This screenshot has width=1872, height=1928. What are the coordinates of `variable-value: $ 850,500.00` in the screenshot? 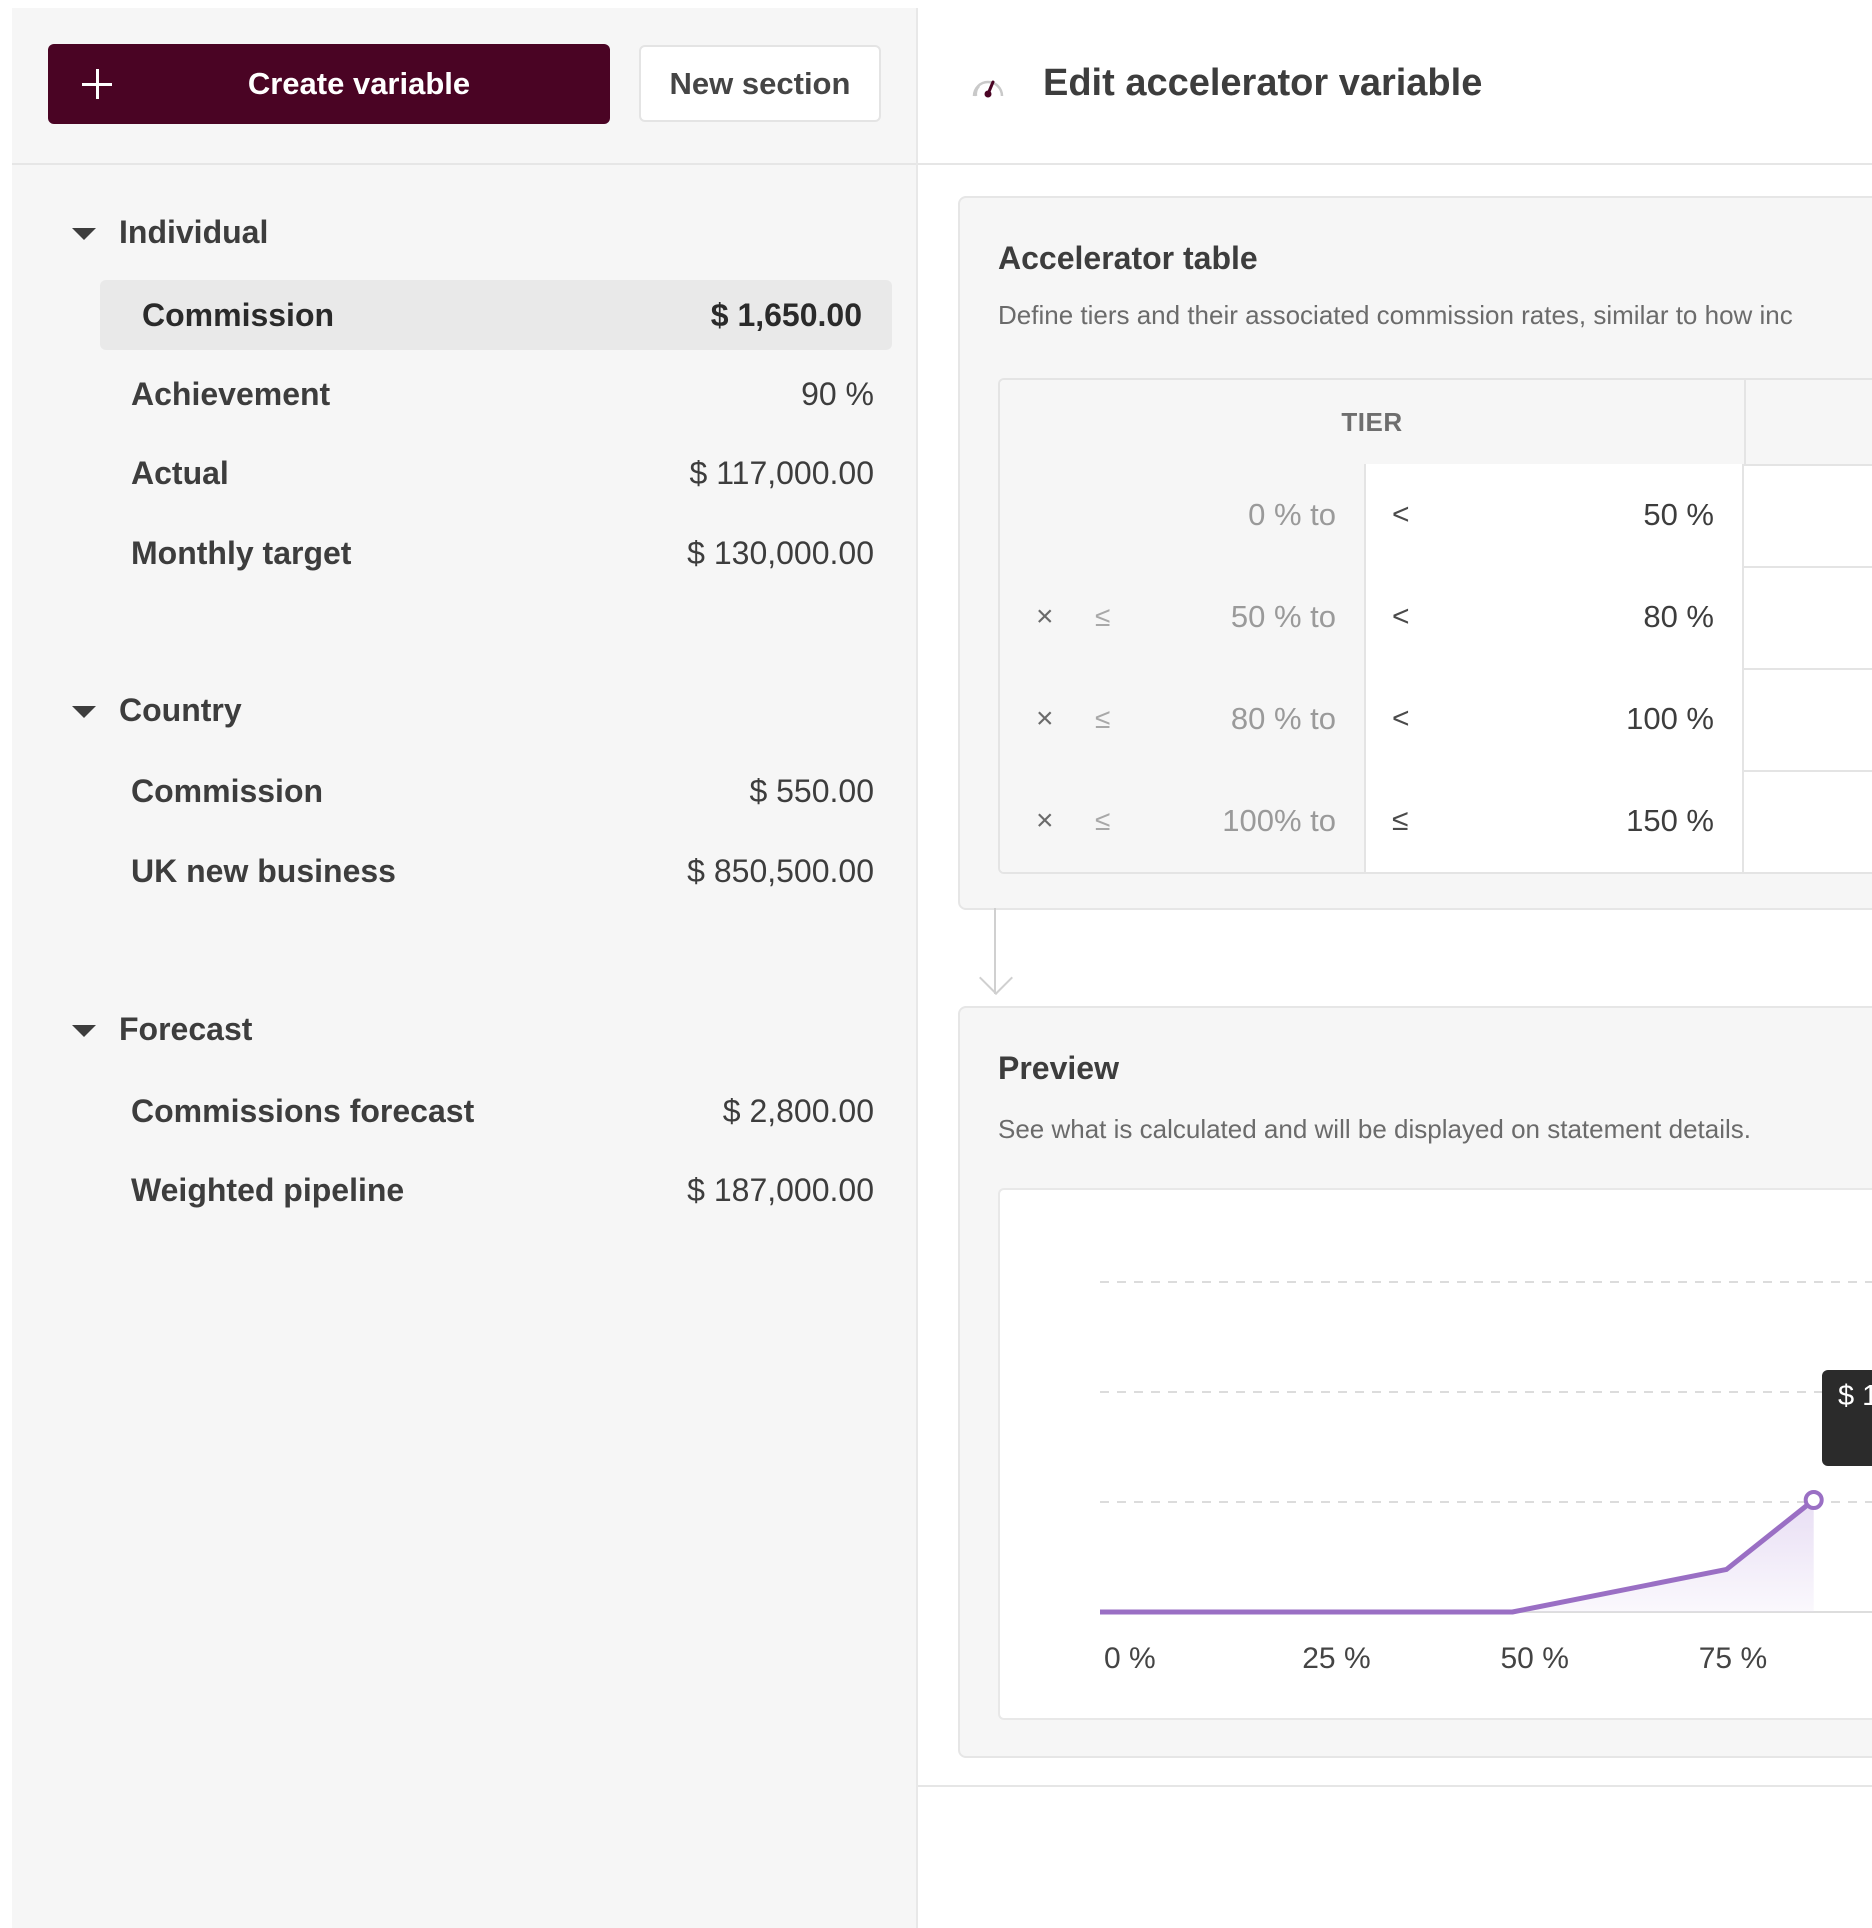 It's located at (780, 871).